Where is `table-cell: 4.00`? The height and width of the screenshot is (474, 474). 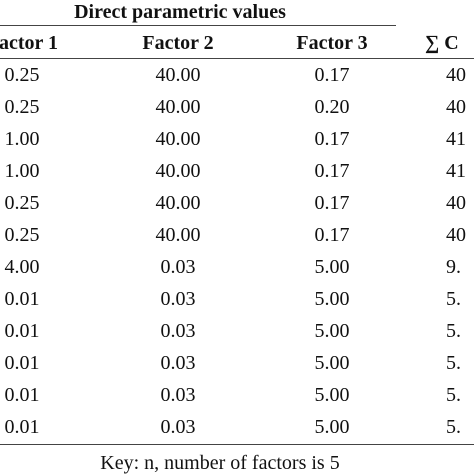
table-cell: 4.00 is located at coordinates (22, 267).